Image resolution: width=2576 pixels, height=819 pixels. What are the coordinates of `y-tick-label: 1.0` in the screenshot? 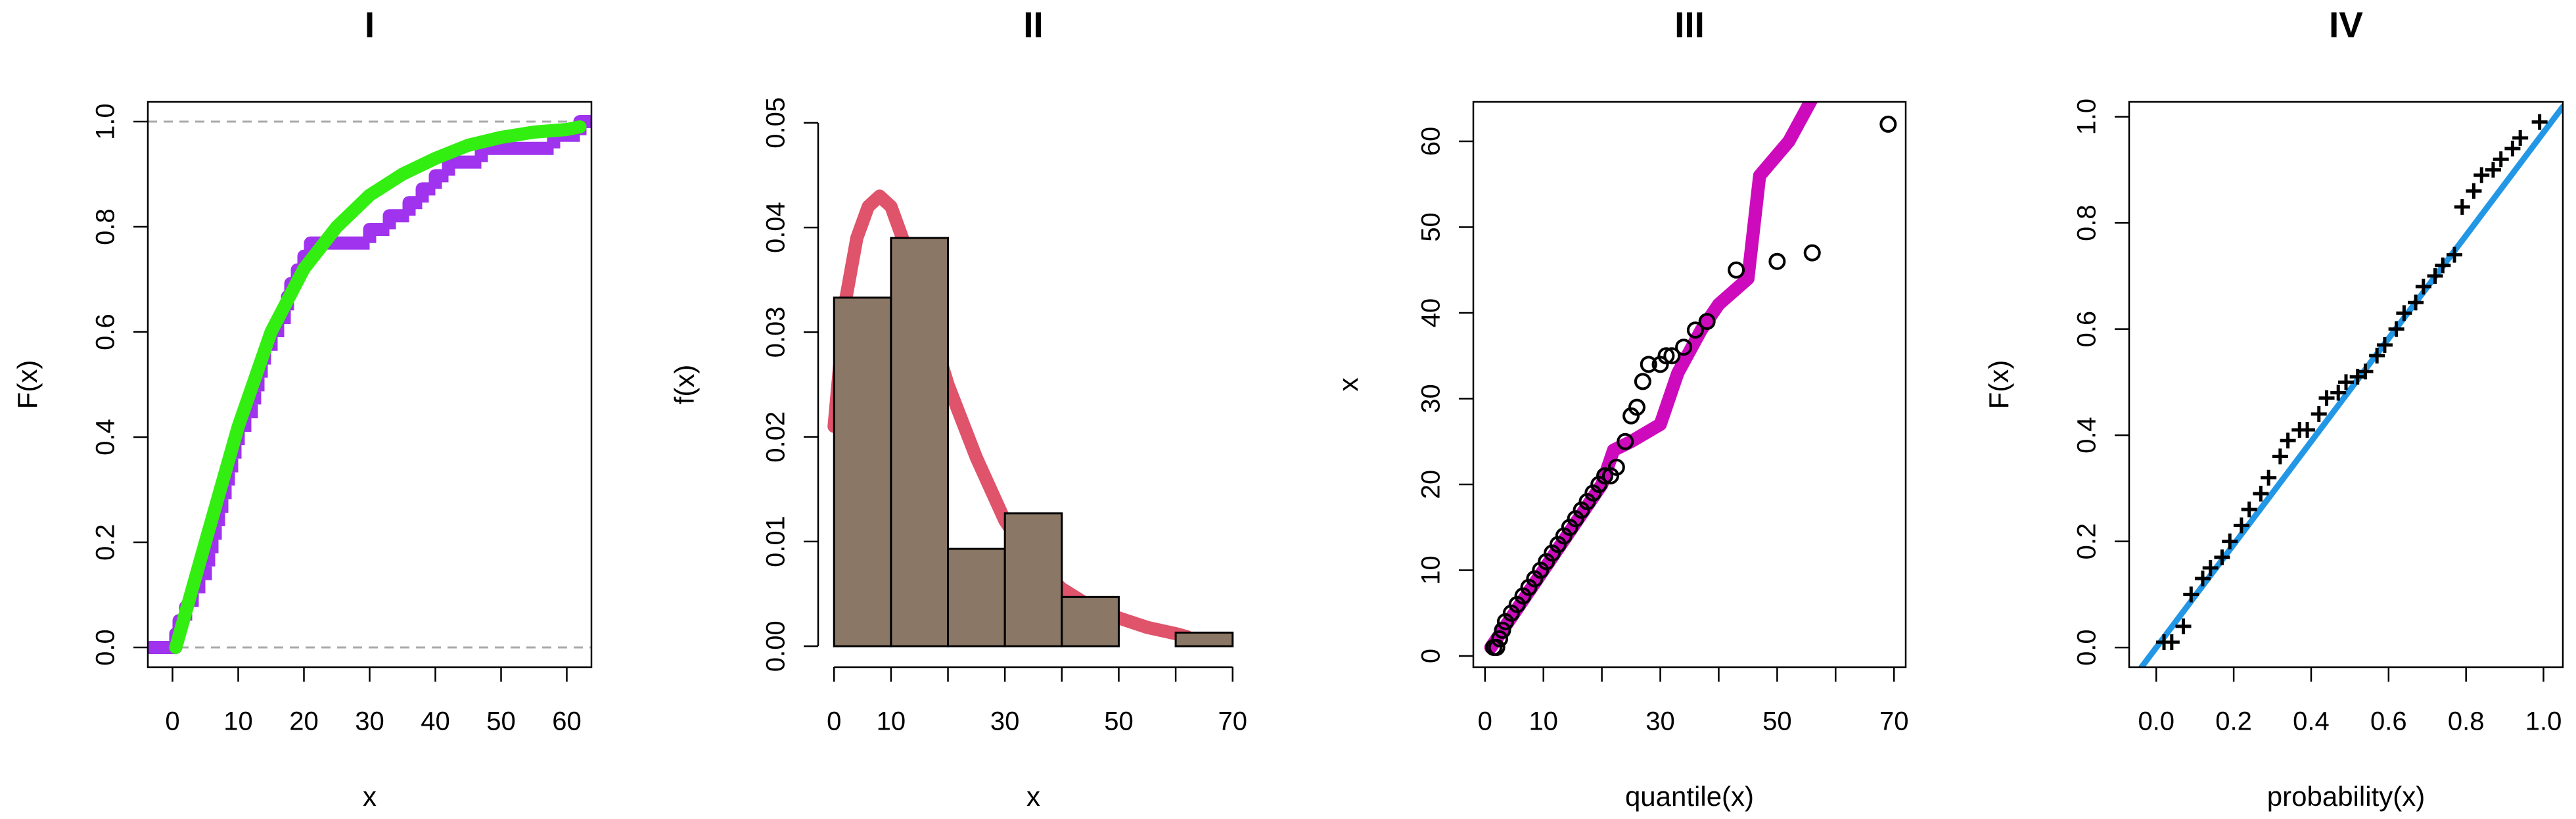 It's located at (105, 121).